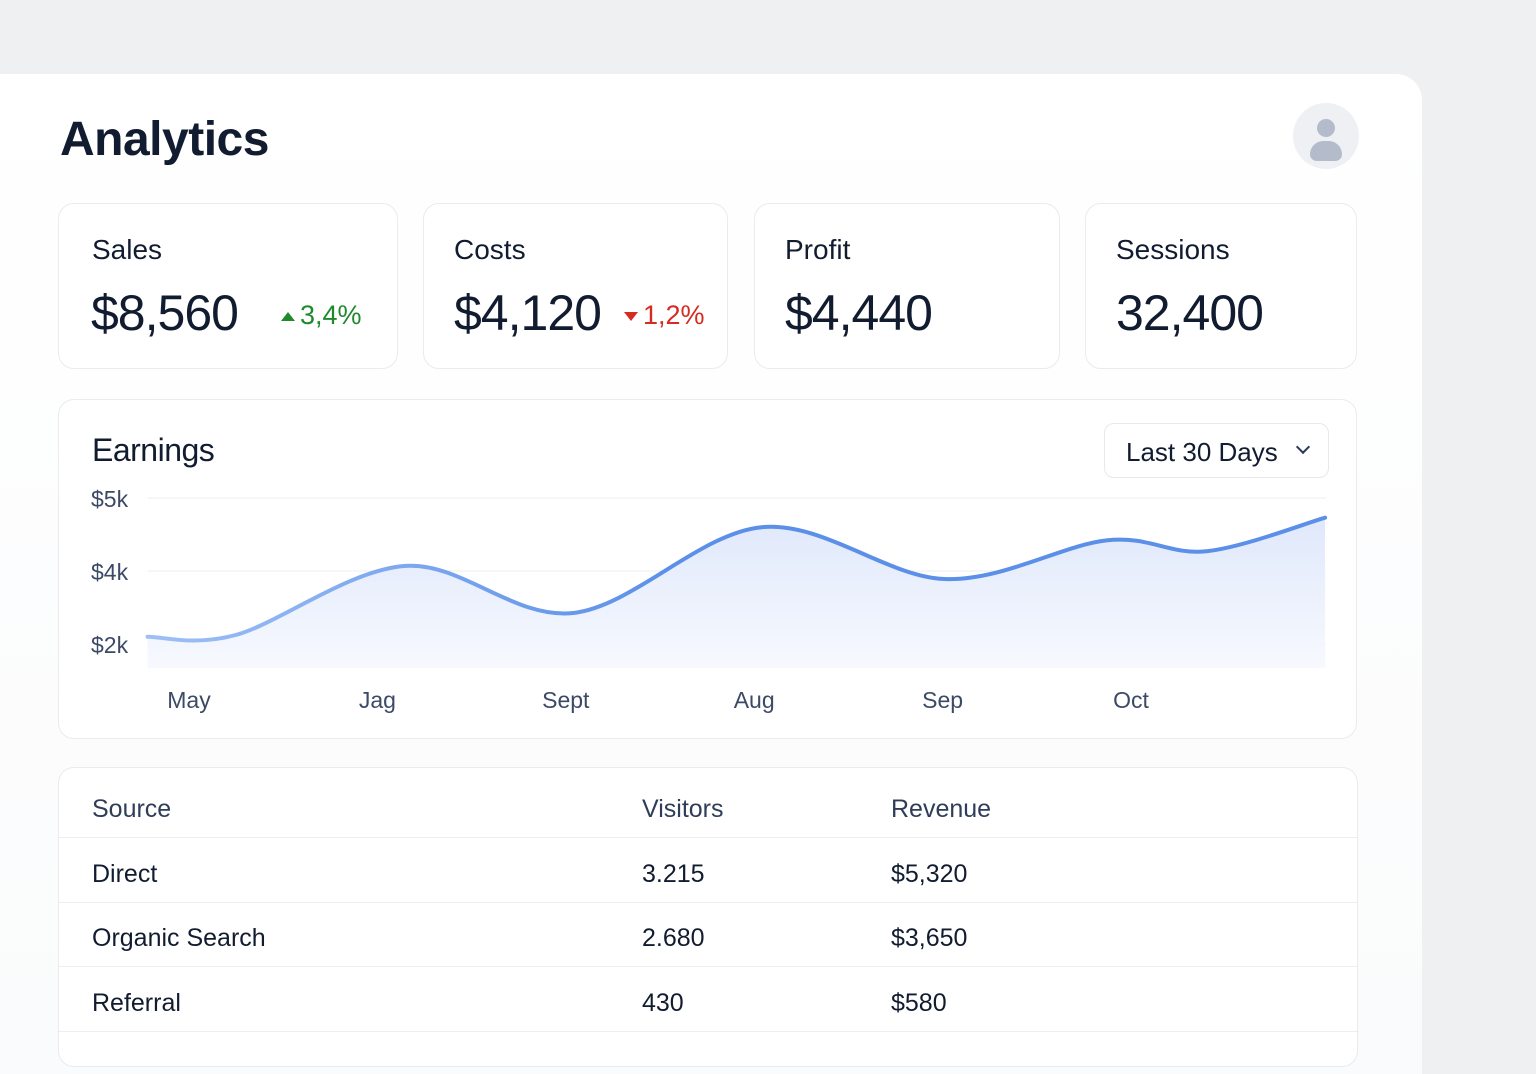 This screenshot has height=1074, width=1536. I want to click on kpi-card-costs: Costs $4,120 1,2%, so click(575, 286).